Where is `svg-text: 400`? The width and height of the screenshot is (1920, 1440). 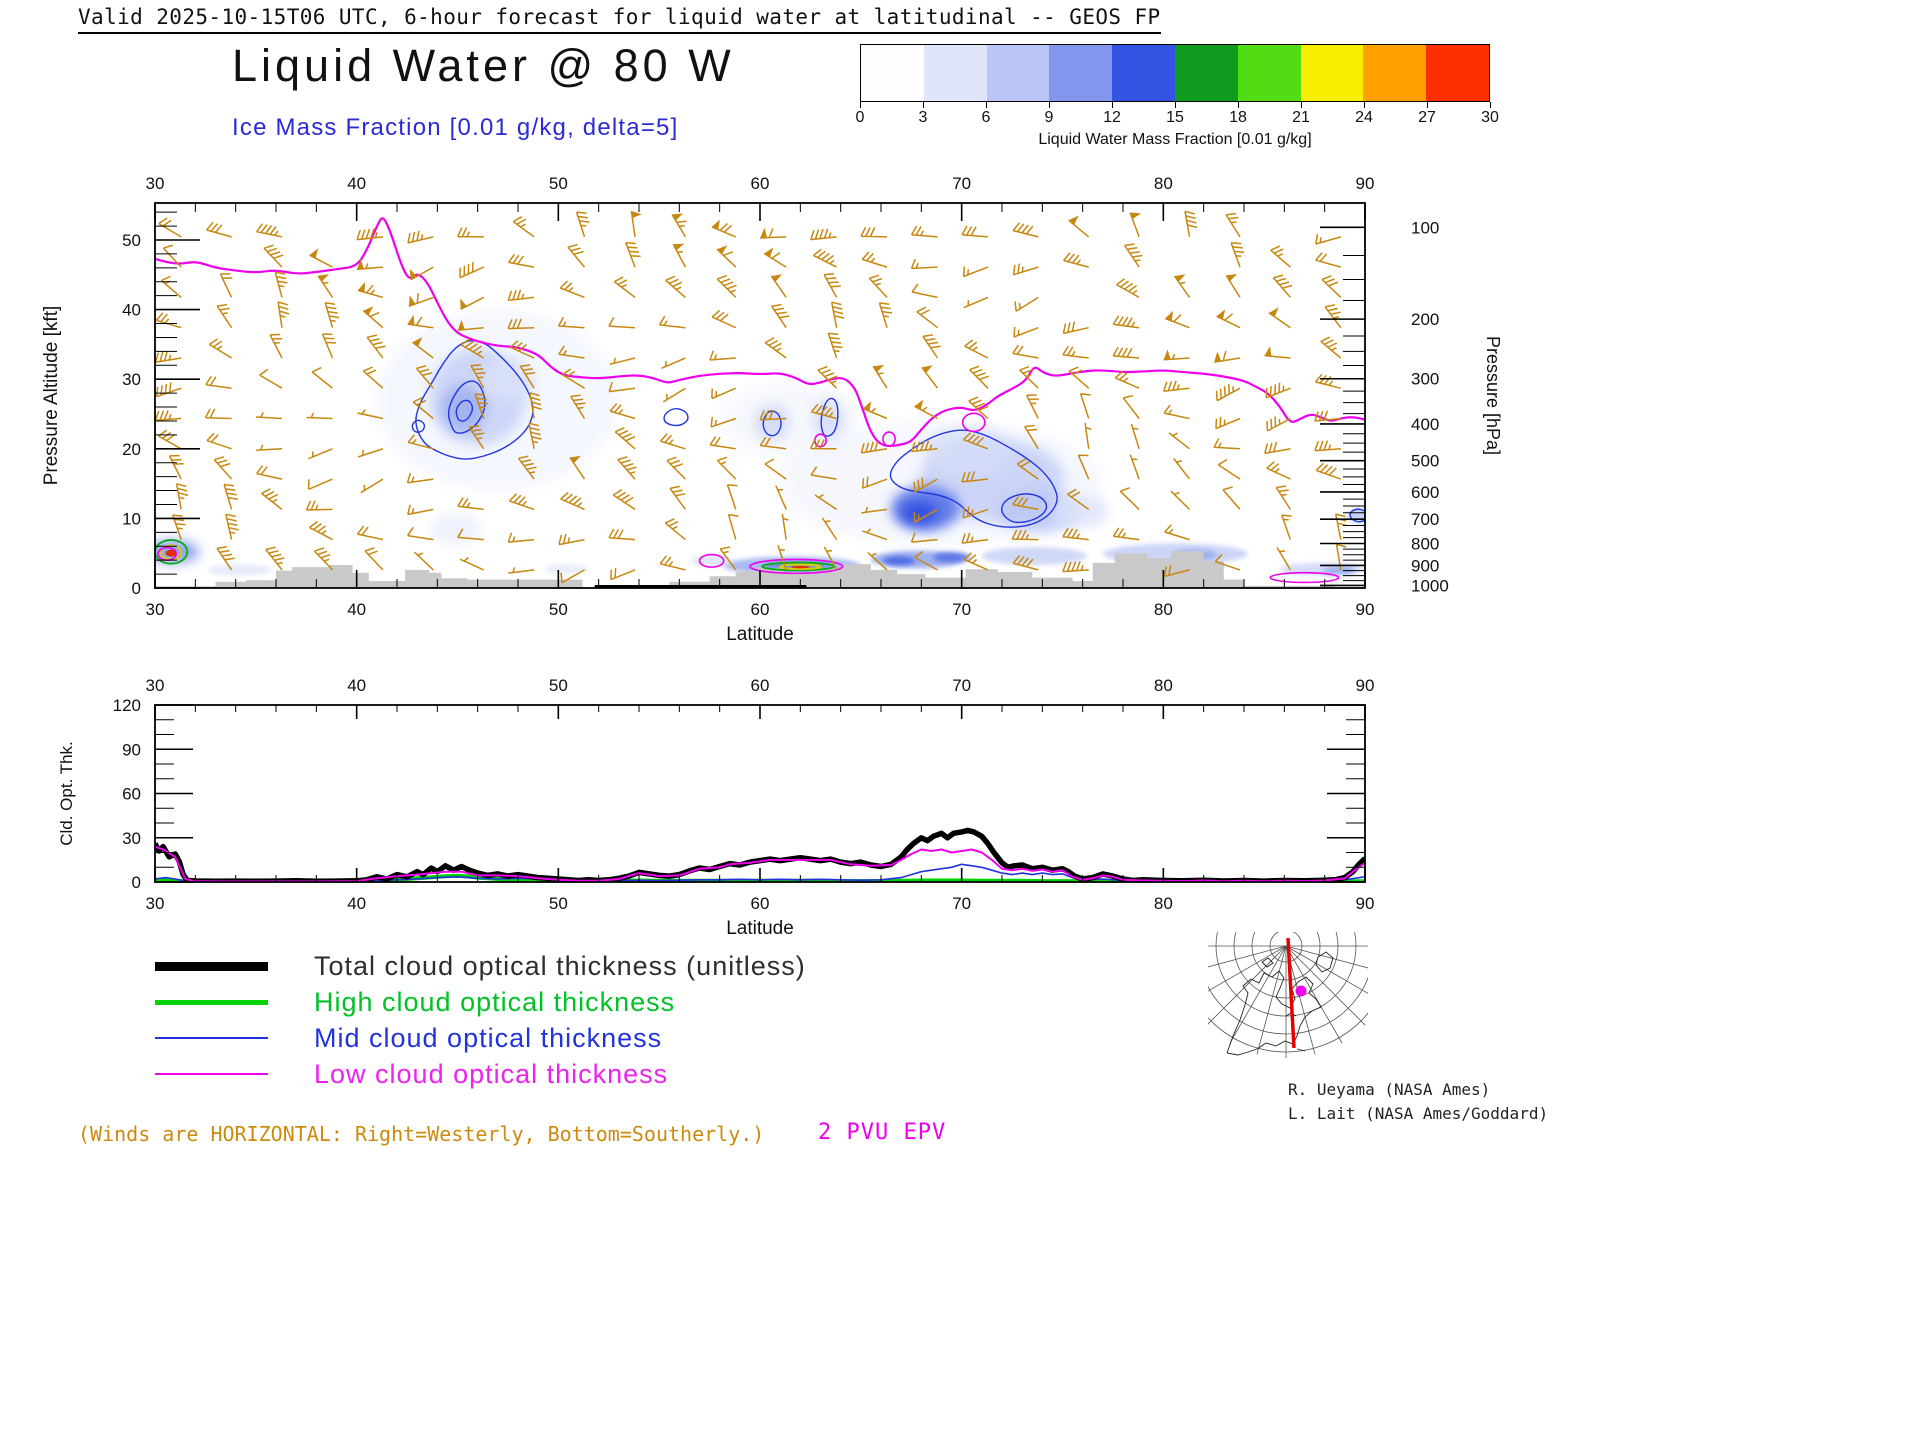
svg-text: 400 is located at coordinates (1425, 424).